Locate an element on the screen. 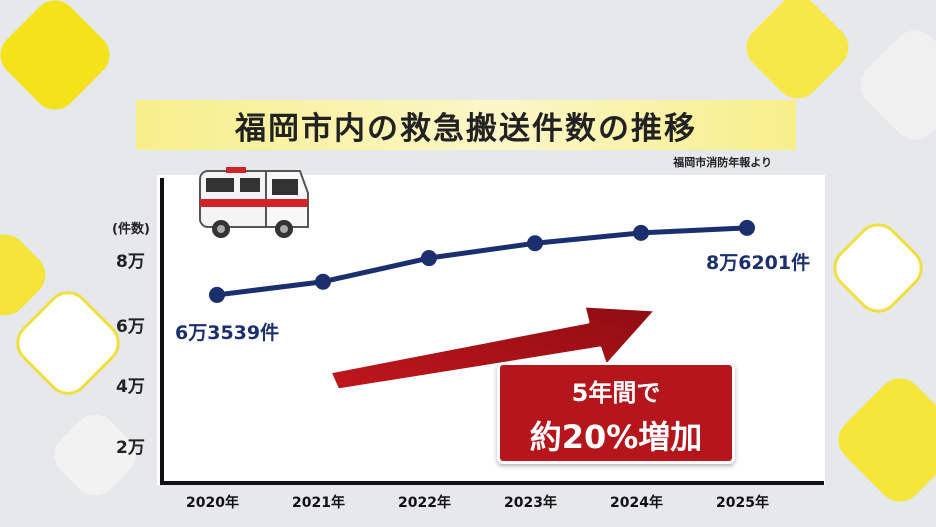  x-tick-label: 2025年 is located at coordinates (742, 503).